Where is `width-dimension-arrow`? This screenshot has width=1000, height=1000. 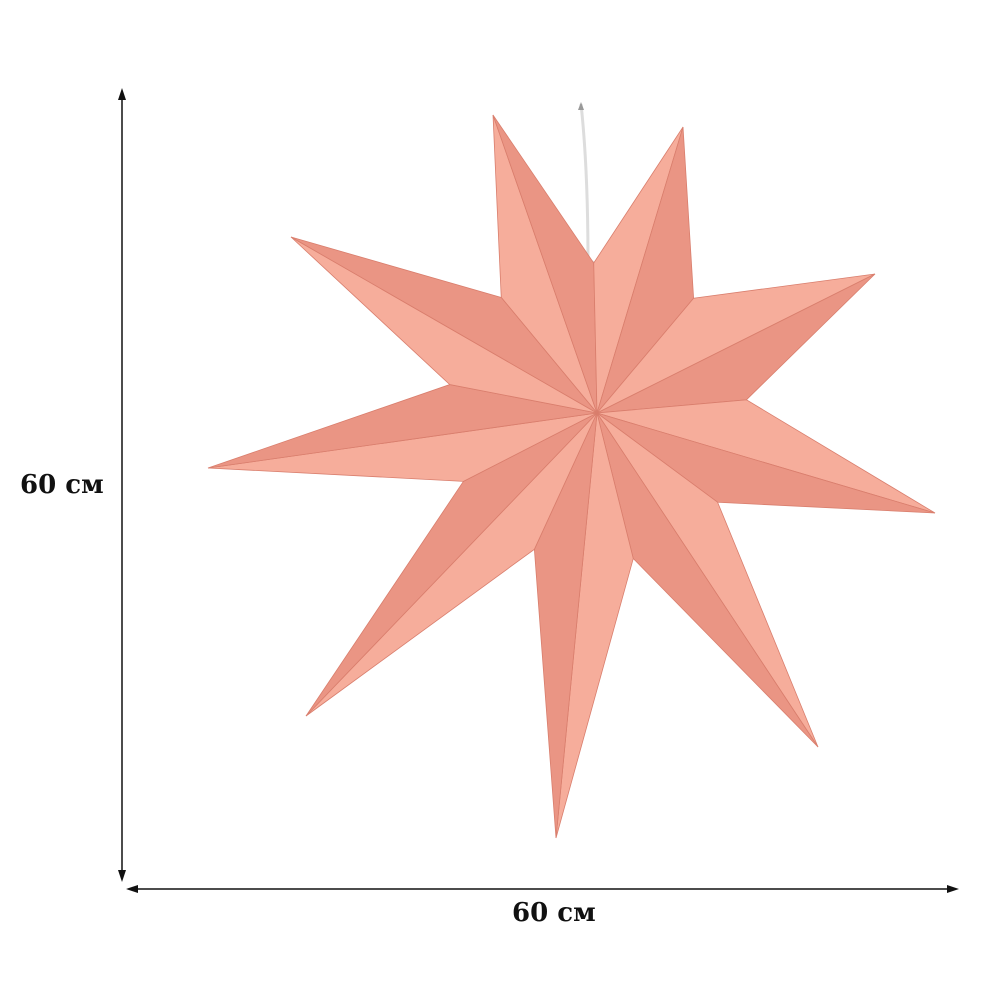
width-dimension-arrow is located at coordinates (542, 889).